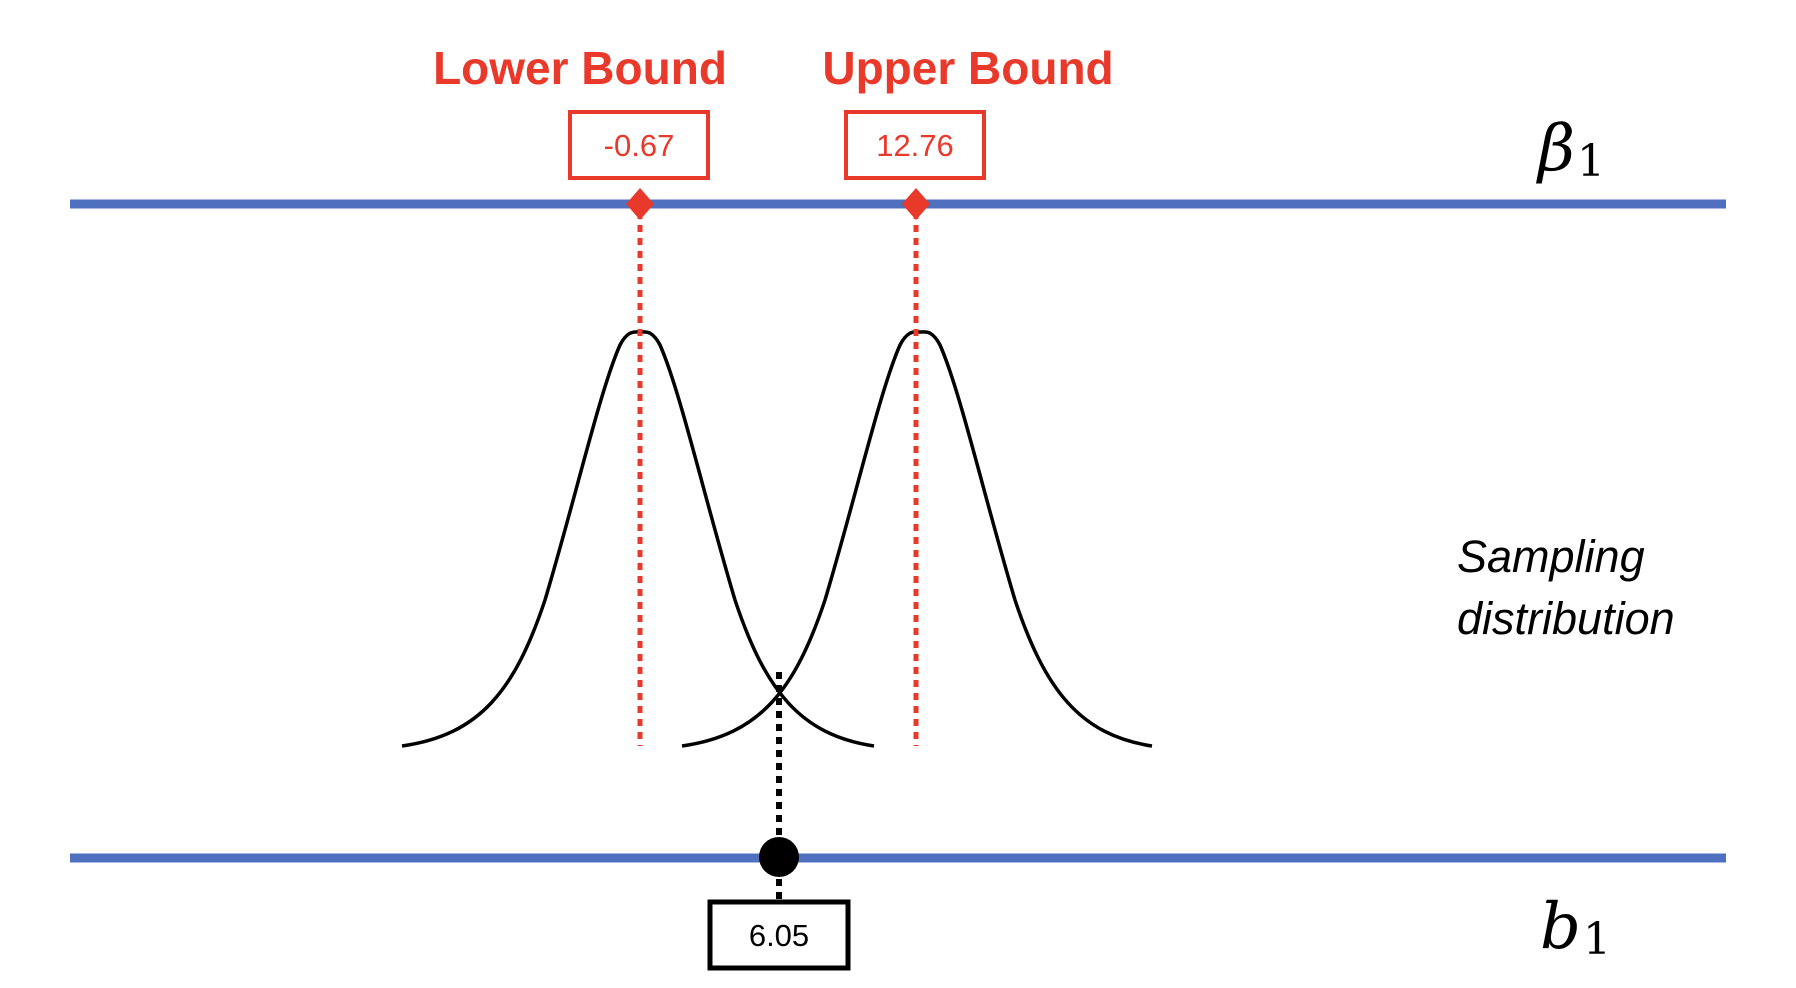 This screenshot has height=988, width=1796. I want to click on upper-bound-title: Upper Bound, so click(967, 68).